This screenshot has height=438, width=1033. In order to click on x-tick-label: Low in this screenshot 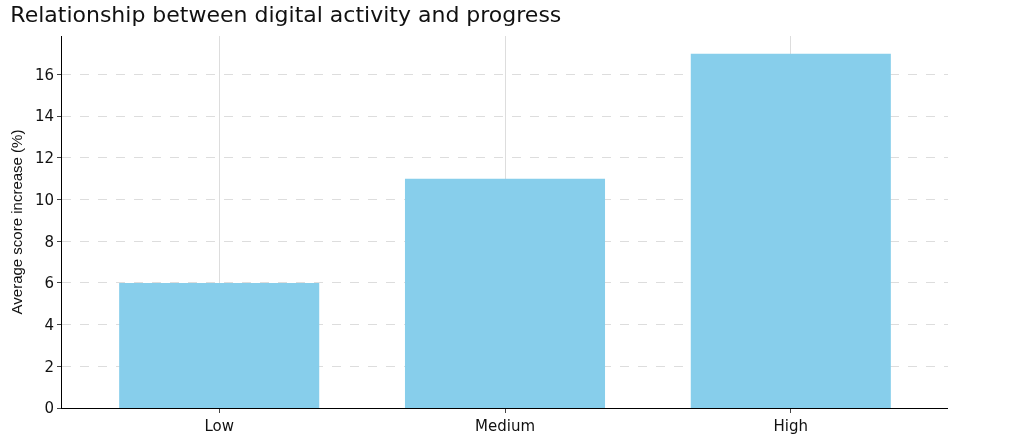, I will do `click(219, 426)`.